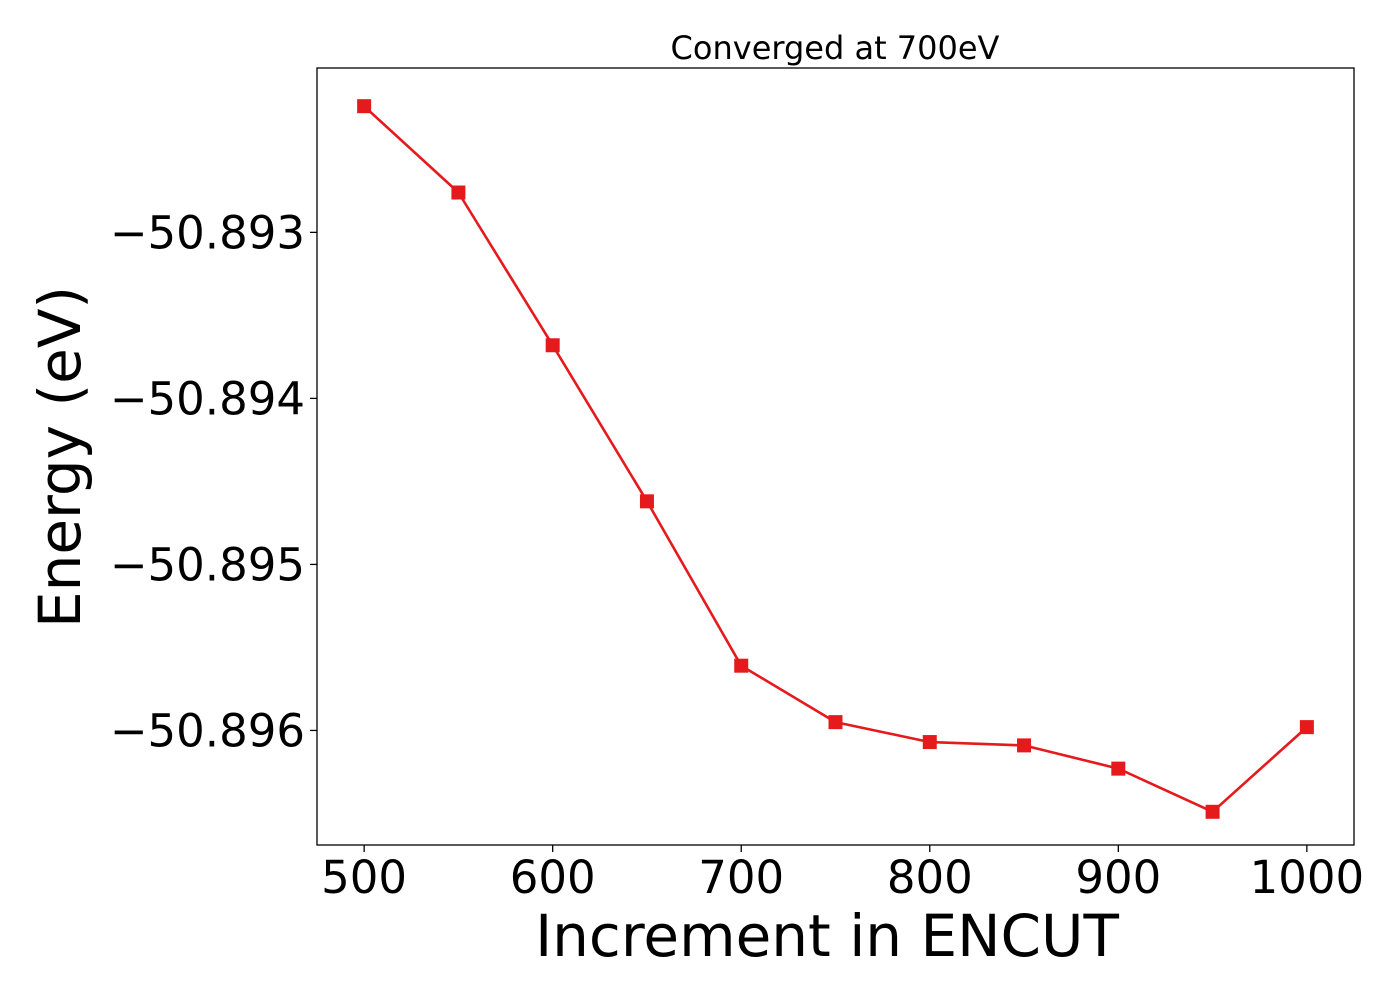 This screenshot has width=1400, height=1000. Describe the element at coordinates (60, 457) in the screenshot. I see `y-axis-label: Energy (eV)` at that location.